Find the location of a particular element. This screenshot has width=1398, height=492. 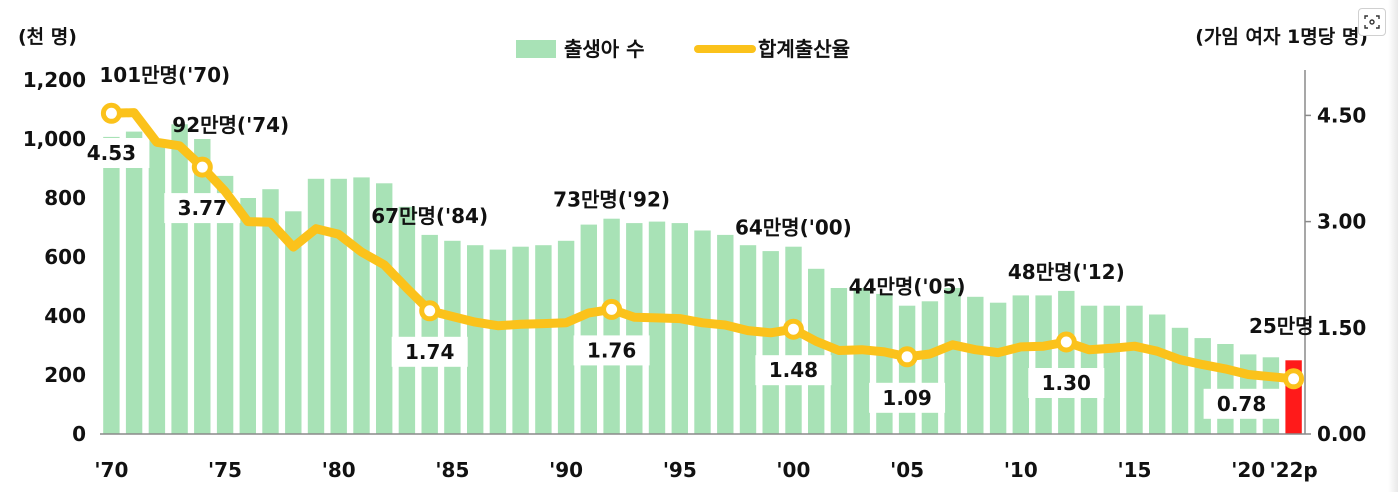

left-tick-label: 400 is located at coordinates (65, 316).